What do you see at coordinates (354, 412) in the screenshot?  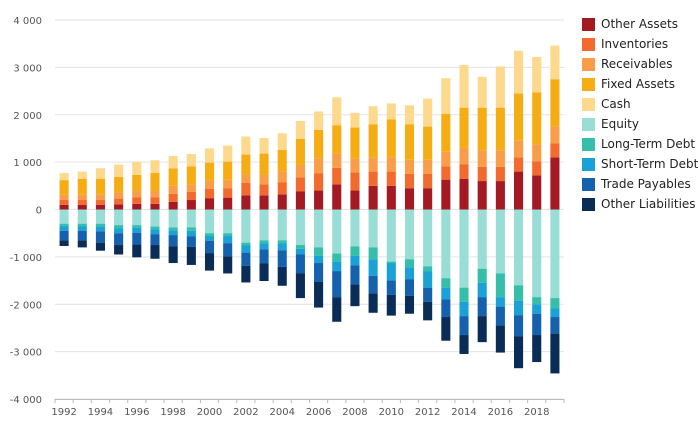 I see `x-tick-label: 2008` at bounding box center [354, 412].